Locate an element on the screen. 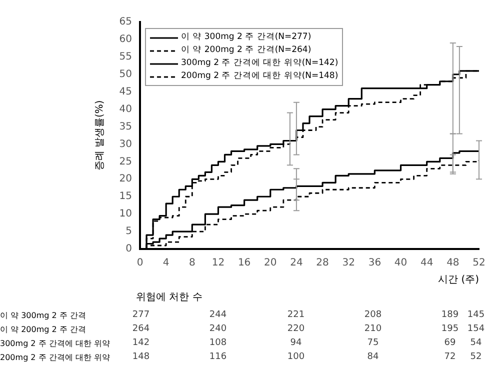 Image resolution: width=491 pixels, height=370 pixels. y-tick-label: 45 is located at coordinates (125, 92).